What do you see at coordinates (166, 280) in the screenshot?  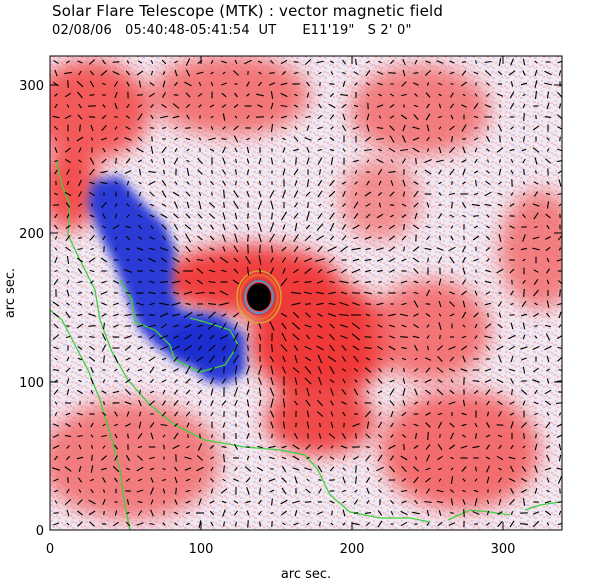 I see `negative-polarity-region` at bounding box center [166, 280].